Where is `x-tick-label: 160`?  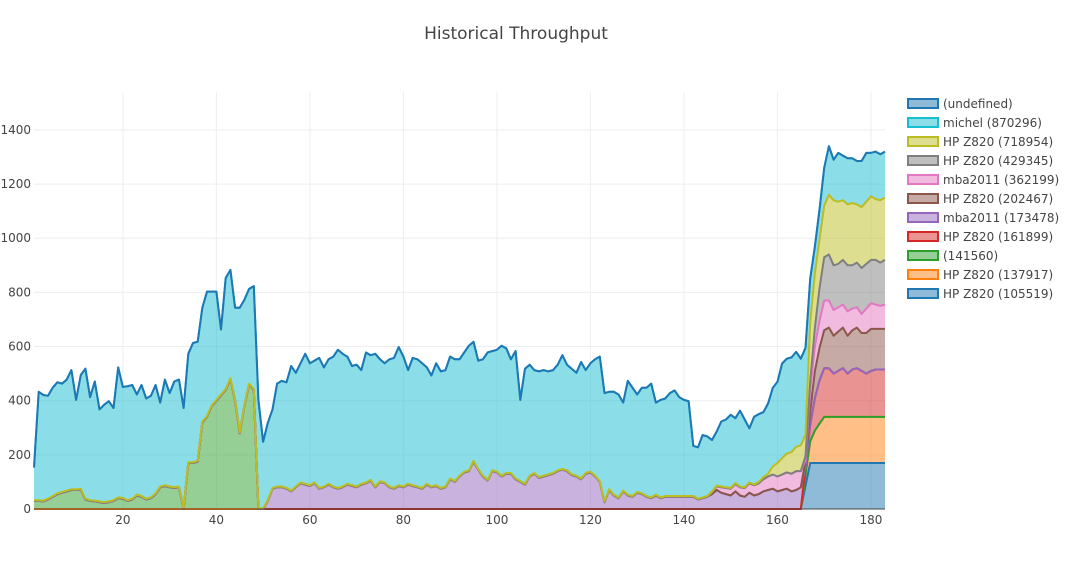 x-tick-label: 160 is located at coordinates (777, 520).